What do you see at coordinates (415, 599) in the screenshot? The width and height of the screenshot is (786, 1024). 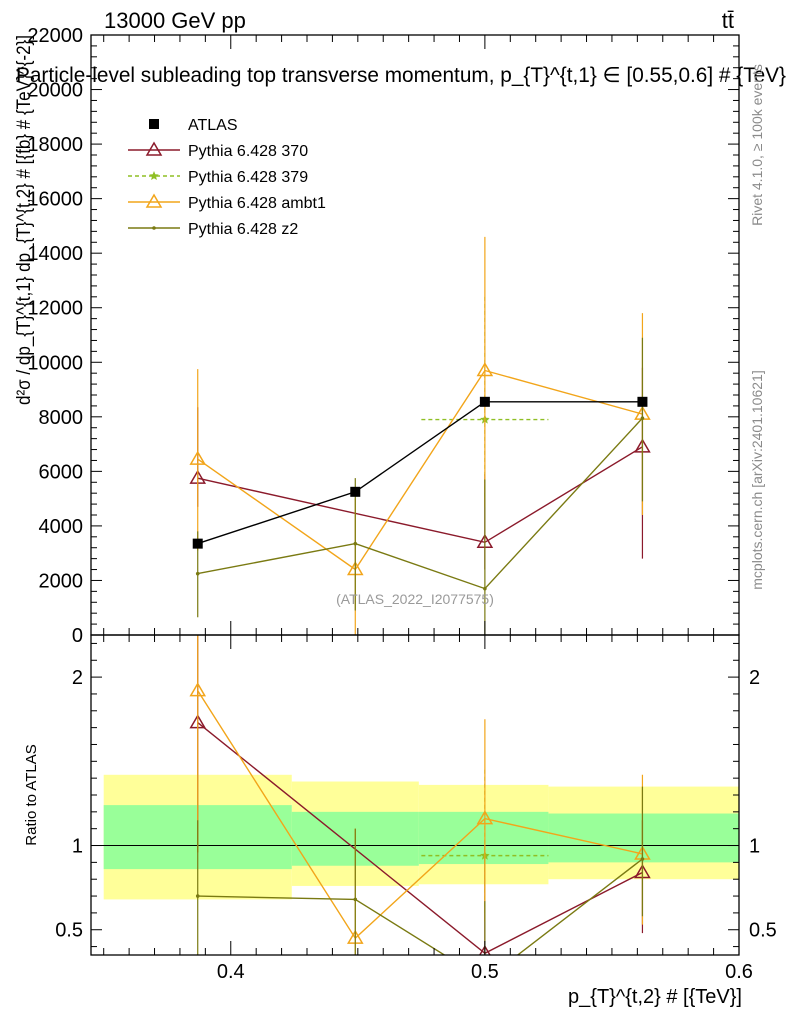 I see `watermark: (ATLAS_2022_I2077575)` at bounding box center [415, 599].